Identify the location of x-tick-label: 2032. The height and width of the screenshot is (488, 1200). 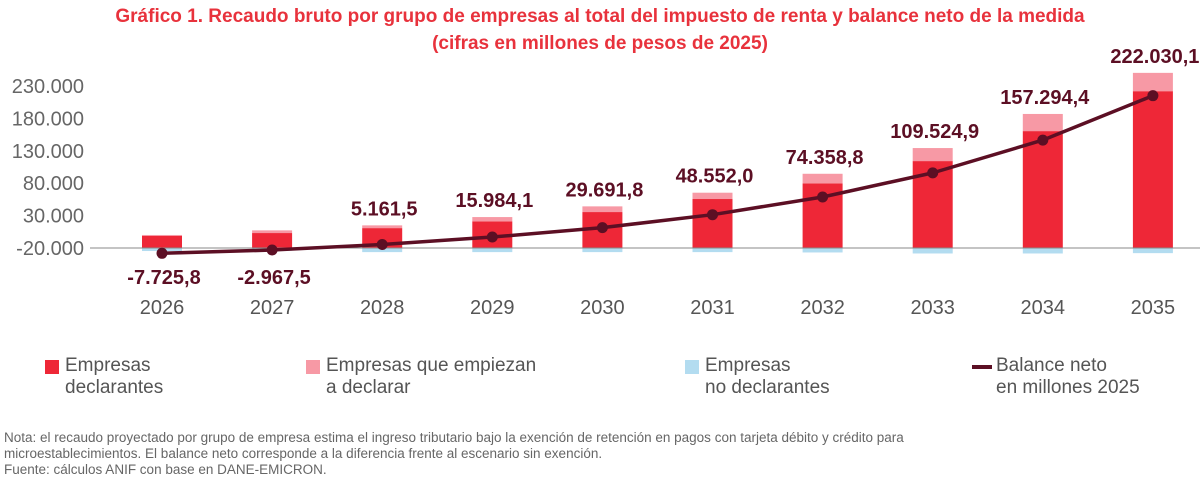
(822, 308).